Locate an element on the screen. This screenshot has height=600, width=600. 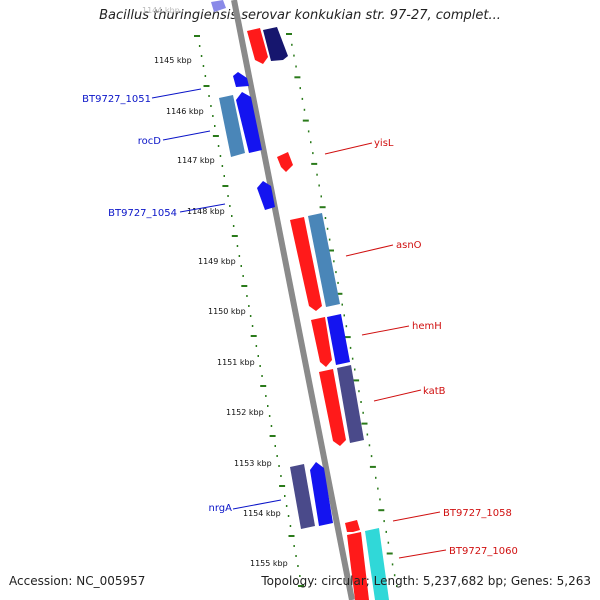
tick-label: 1147 kbp is located at coordinates (196, 160).